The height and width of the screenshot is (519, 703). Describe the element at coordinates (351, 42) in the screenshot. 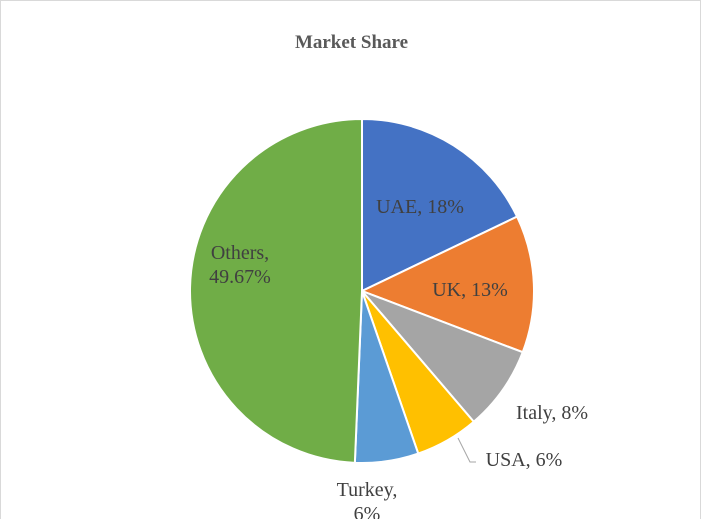

I see `chart-title: Market Share` at that location.